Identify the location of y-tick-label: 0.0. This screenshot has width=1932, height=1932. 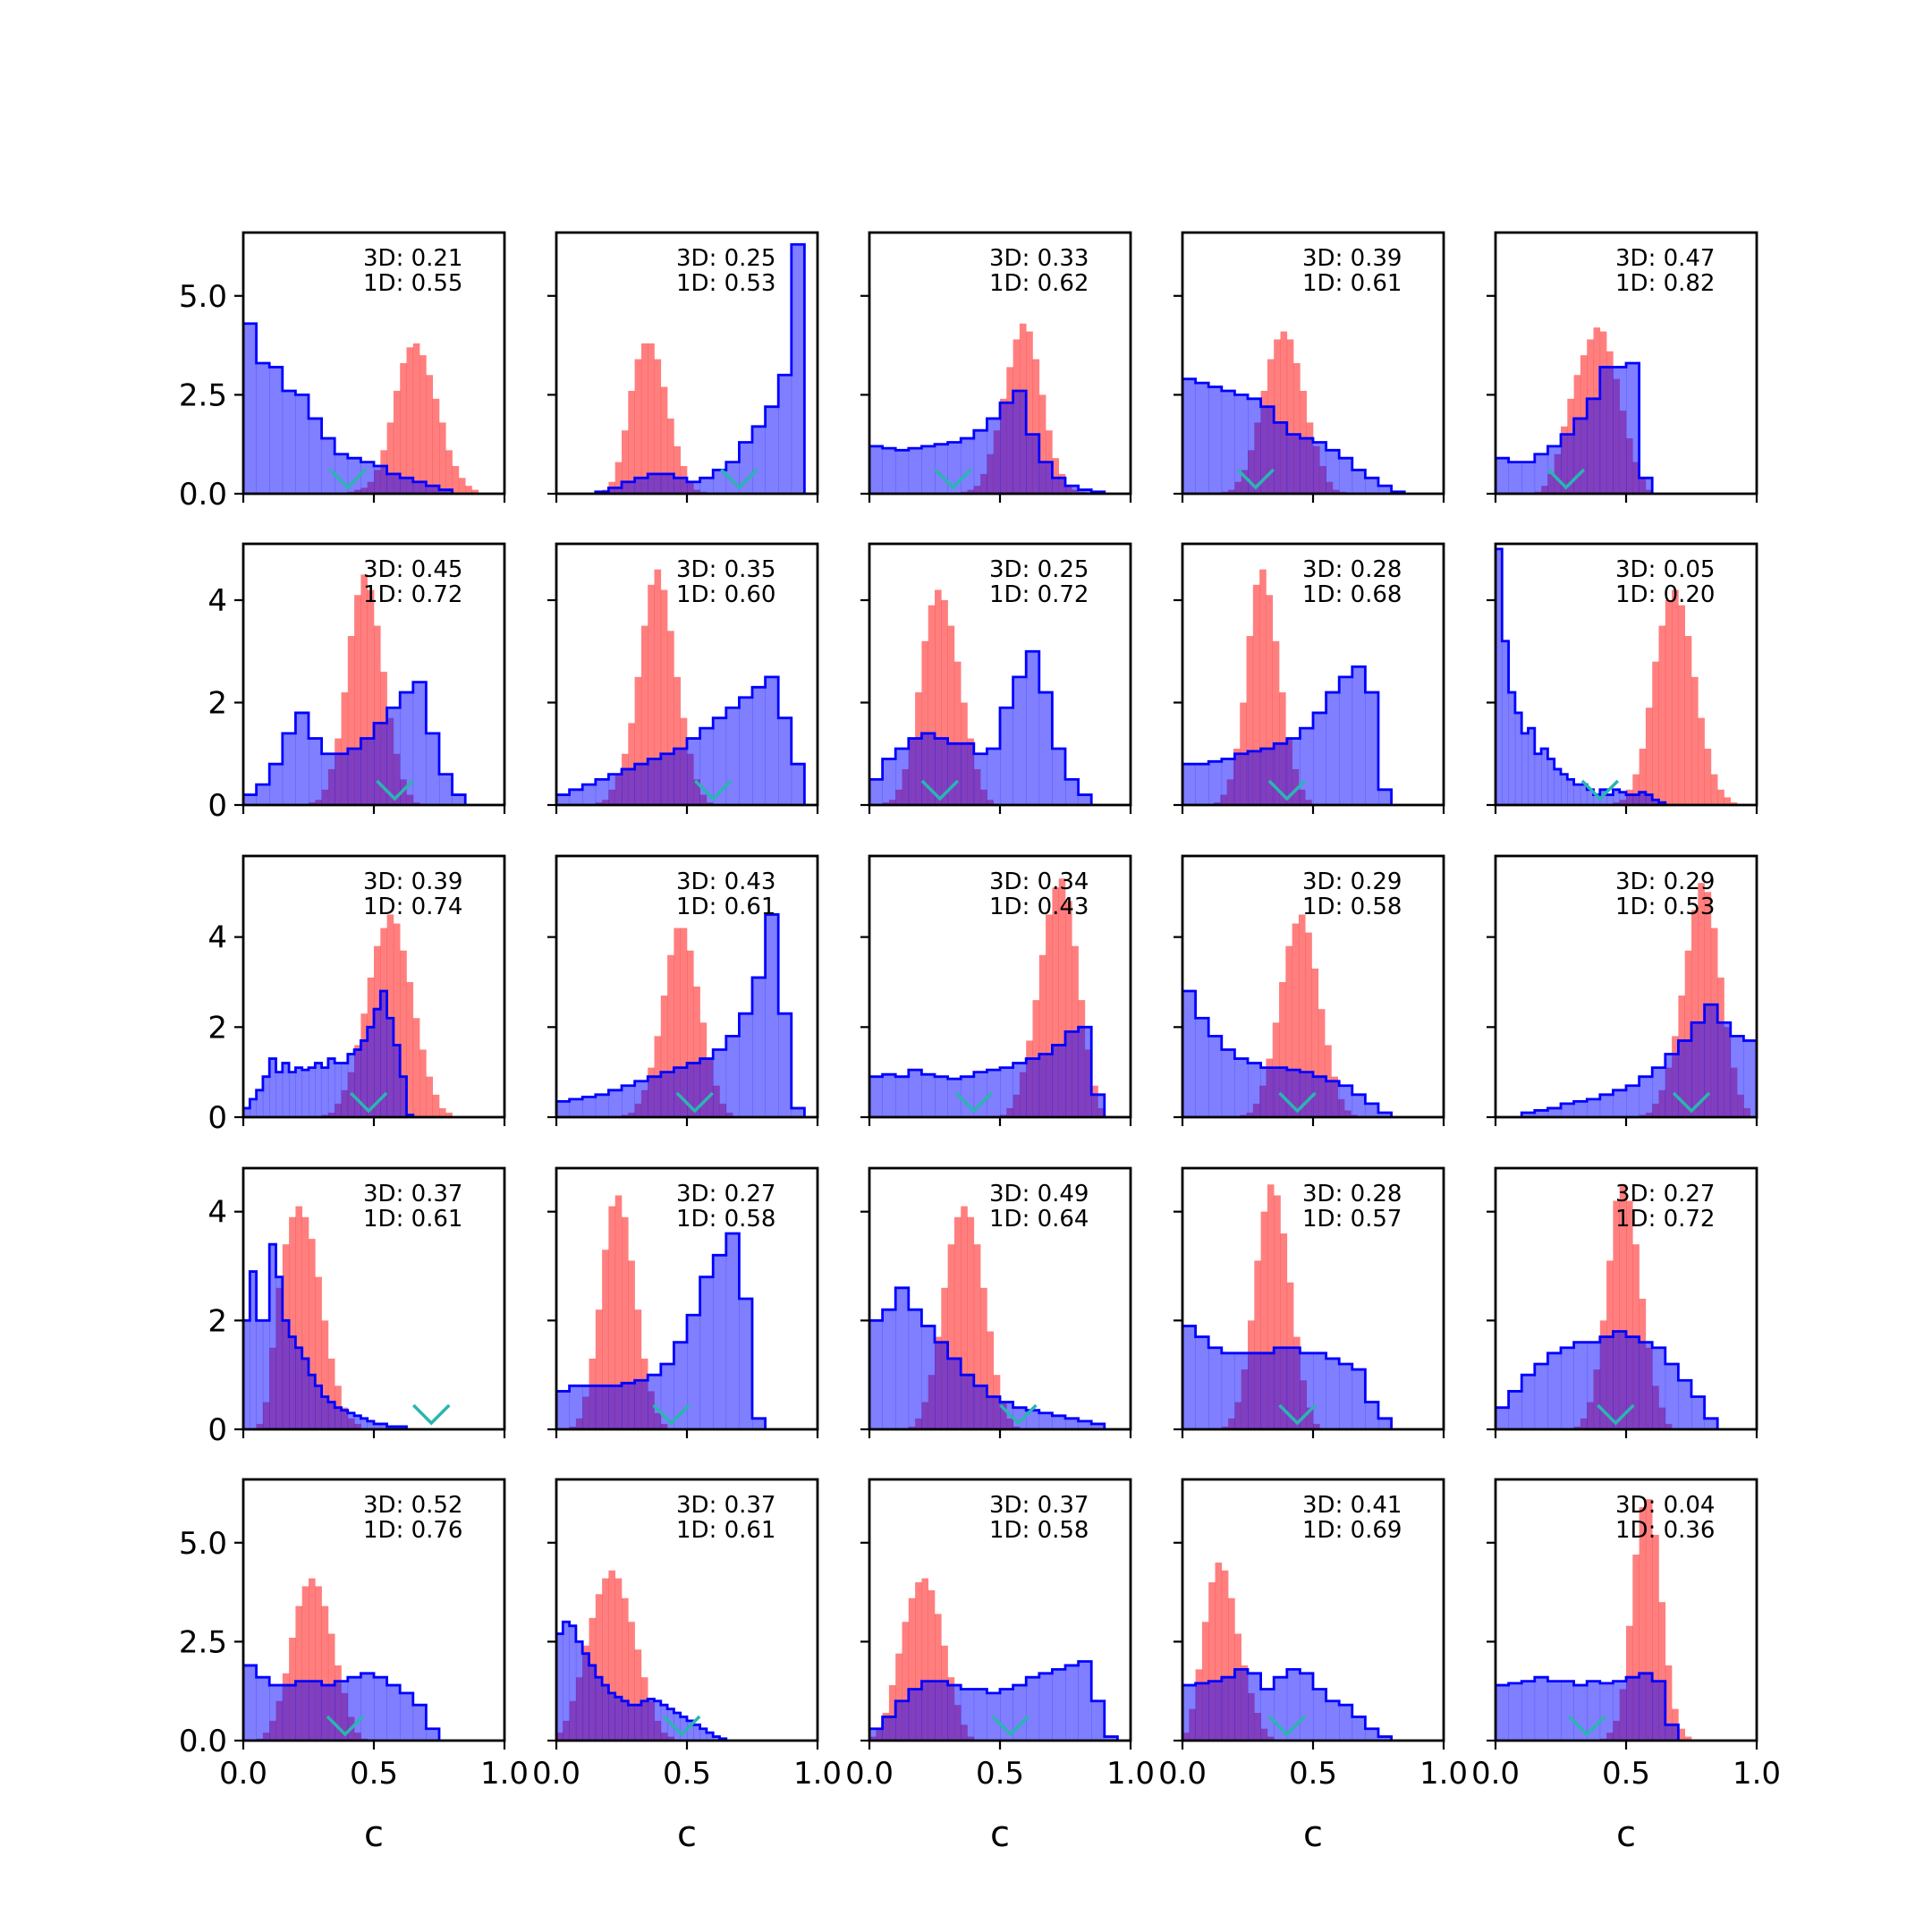
(203, 495).